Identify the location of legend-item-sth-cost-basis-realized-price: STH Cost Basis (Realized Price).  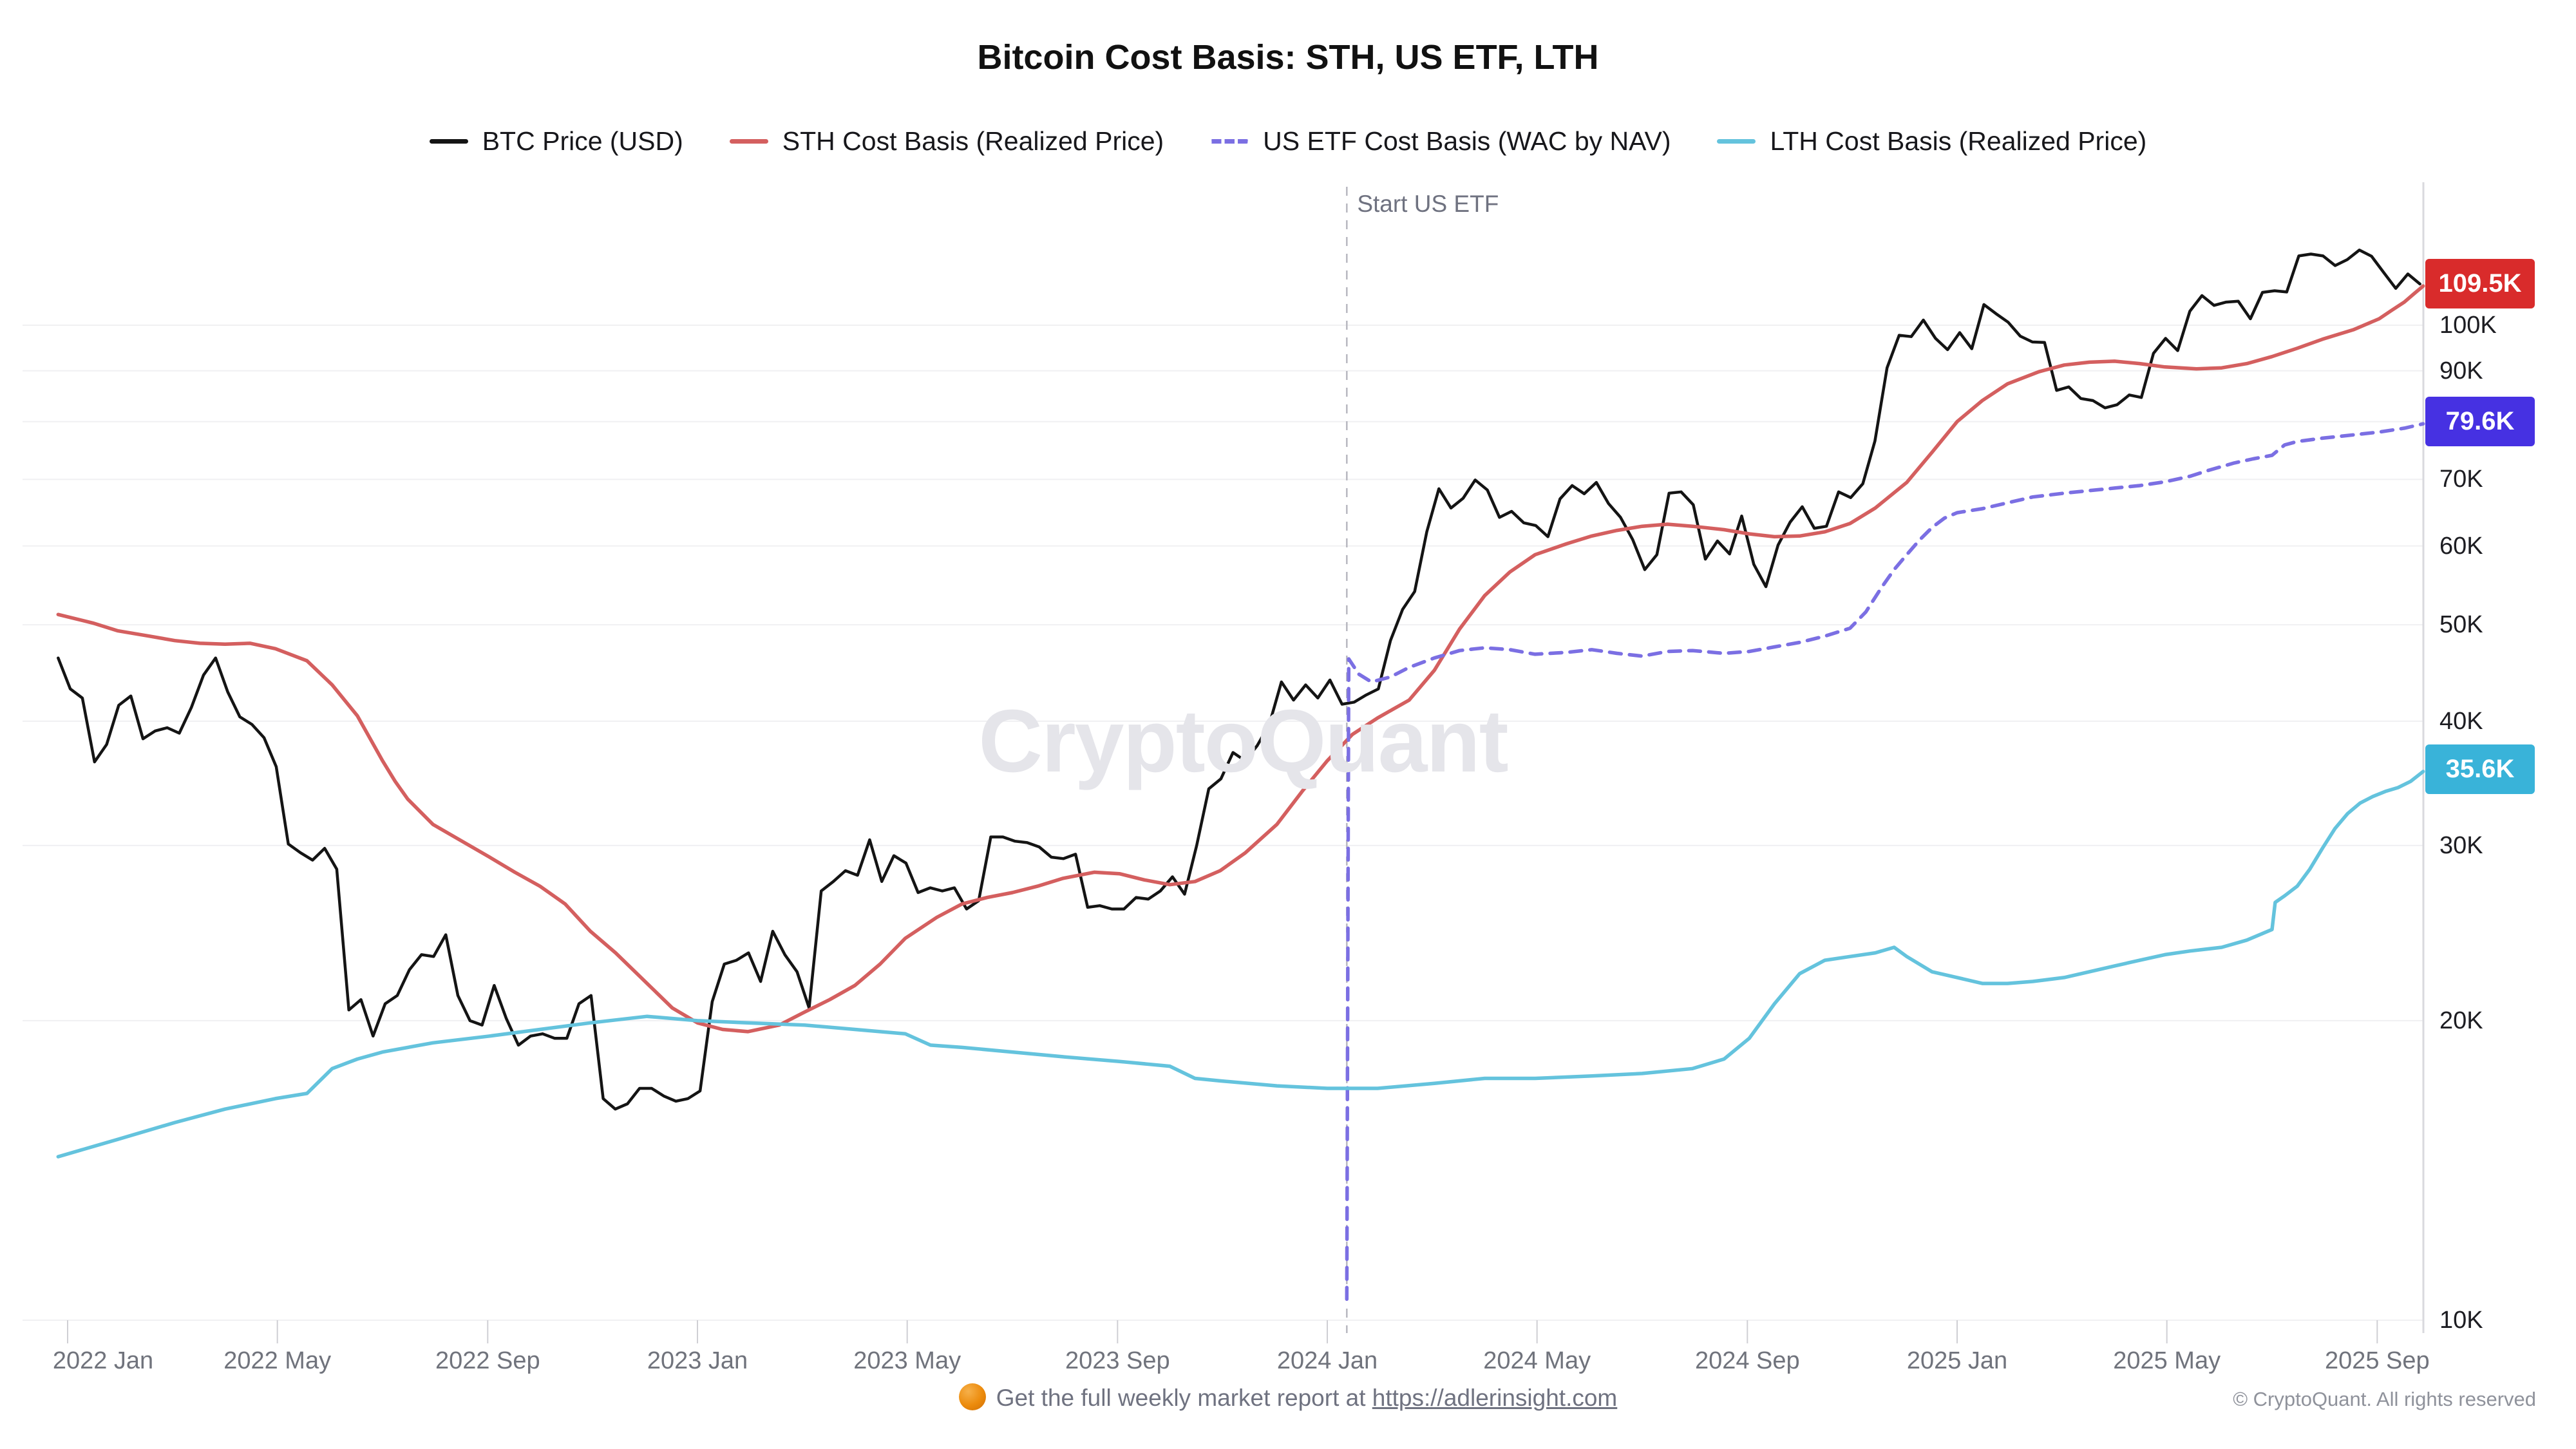
(946, 141).